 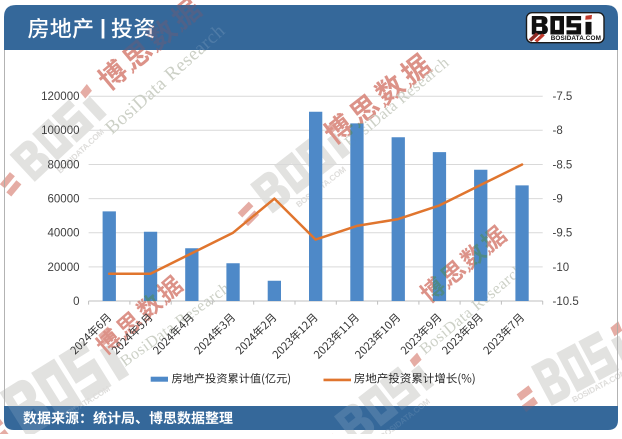 I want to click on svg-text: 40000, so click(x=64, y=234).